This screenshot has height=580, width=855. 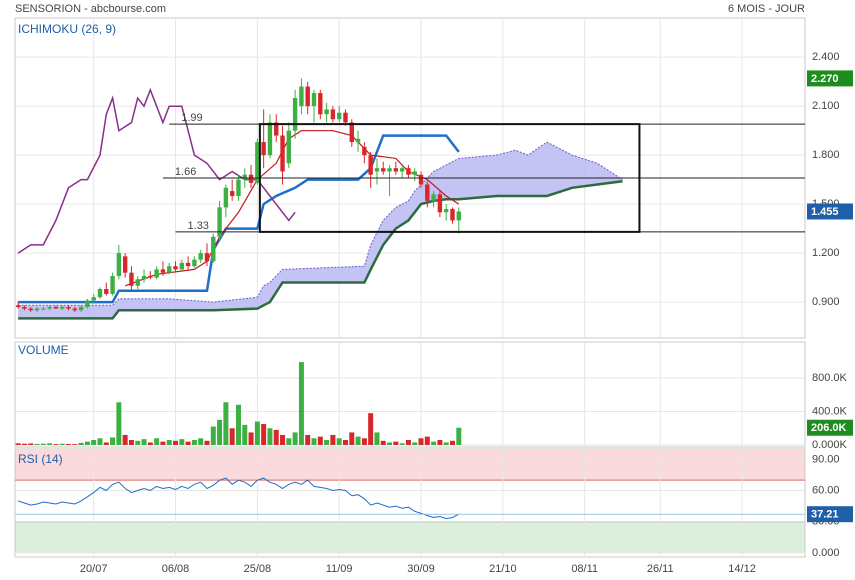 I want to click on value-badge-label: 206.0K, so click(x=829, y=428).